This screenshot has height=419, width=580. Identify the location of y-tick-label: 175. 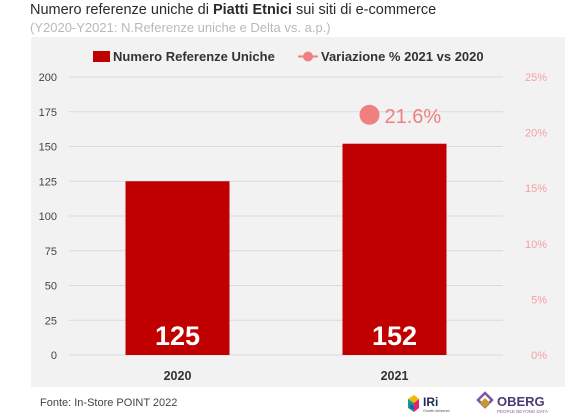
(48, 113).